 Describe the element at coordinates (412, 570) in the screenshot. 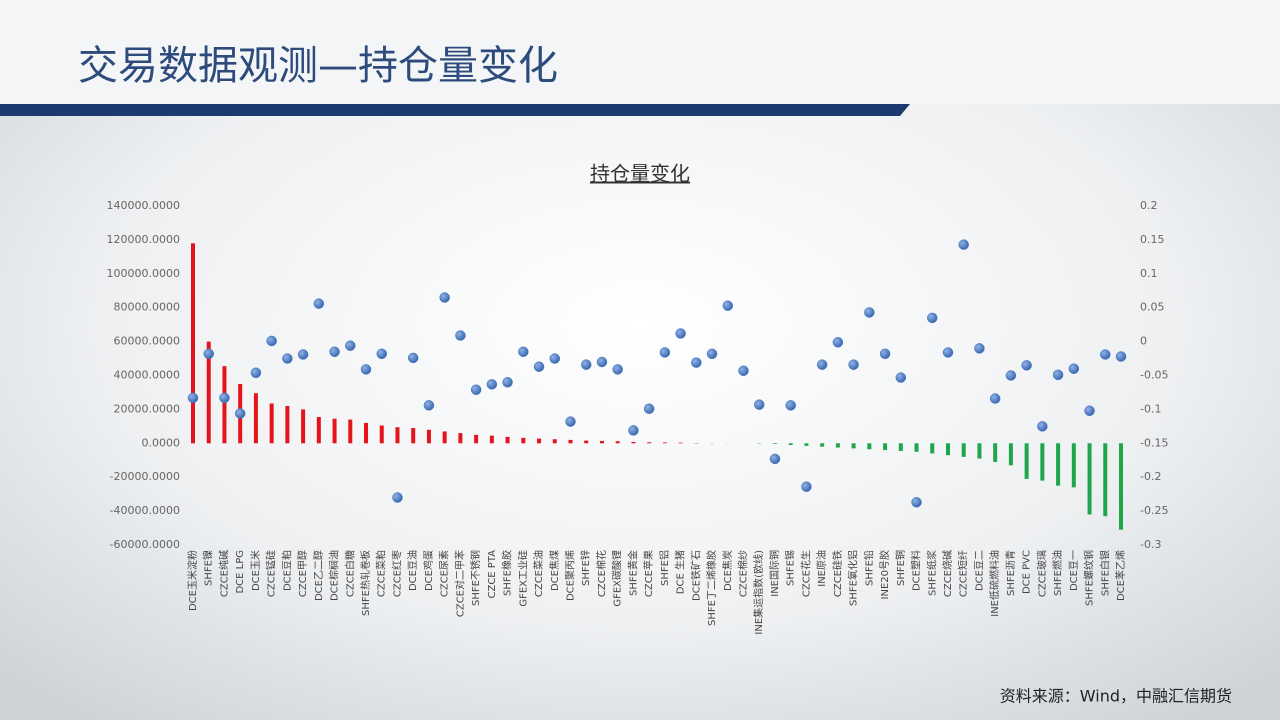

I see `x-tick-label: DCE豆油` at that location.